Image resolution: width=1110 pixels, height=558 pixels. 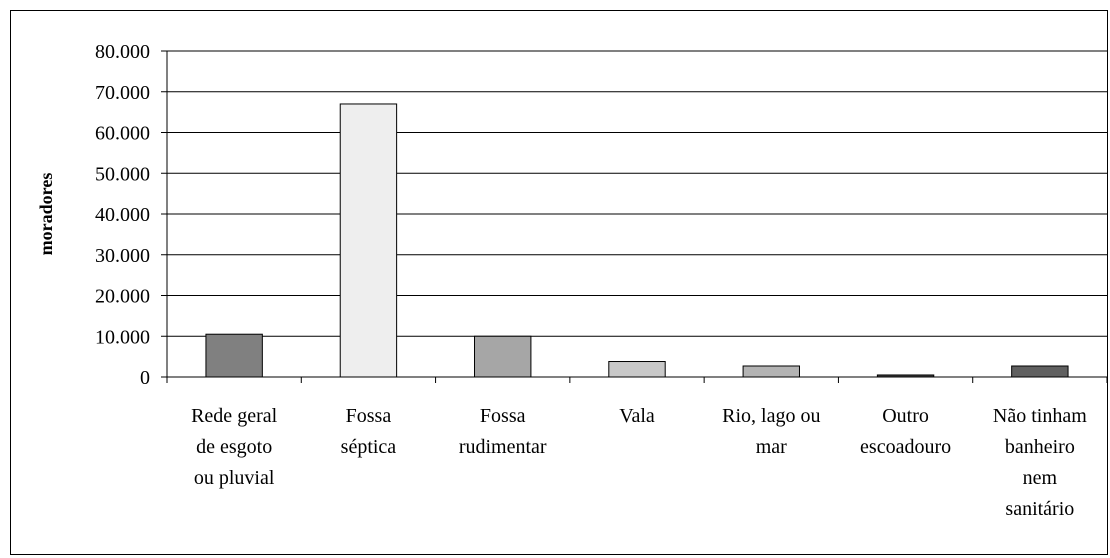 What do you see at coordinates (234, 478) in the screenshot?
I see `x-tick-label: ou pluvial` at bounding box center [234, 478].